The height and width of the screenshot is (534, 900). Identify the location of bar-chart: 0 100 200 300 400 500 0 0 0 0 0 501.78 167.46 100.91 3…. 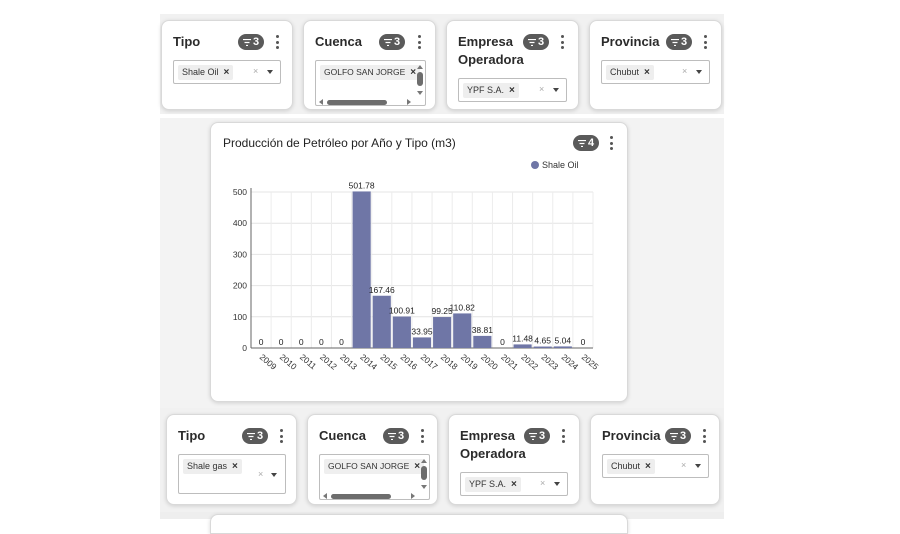
(417, 276).